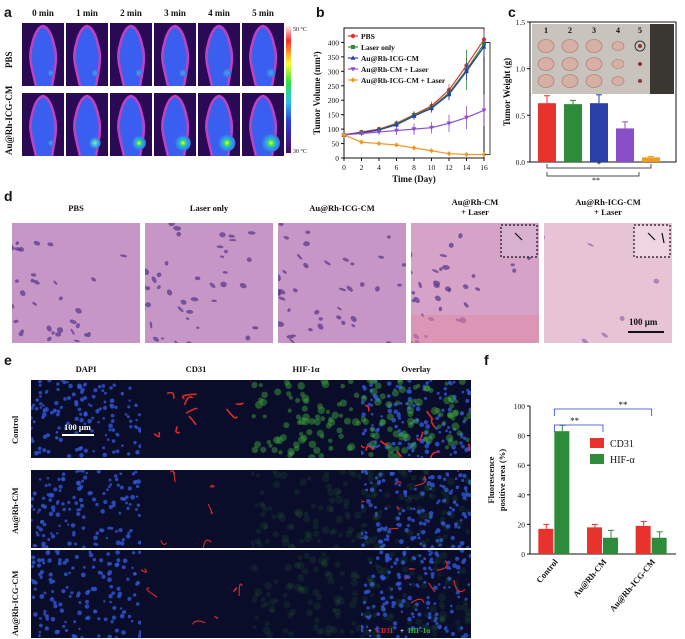 The image size is (685, 639). What do you see at coordinates (334, 57) in the screenshot?
I see `y-tick-label: 350` at bounding box center [334, 57].